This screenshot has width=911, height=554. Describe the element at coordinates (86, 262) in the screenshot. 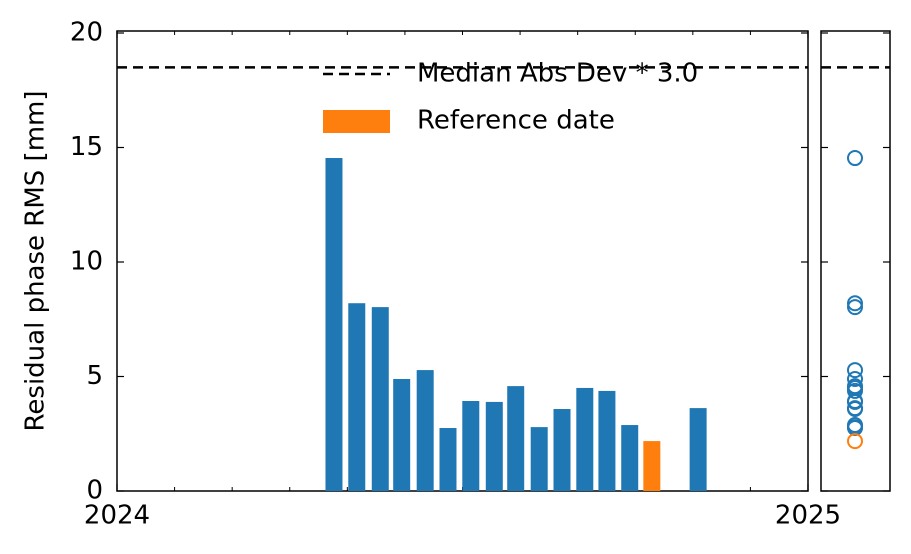

I see `y-tick-label: 10` at that location.